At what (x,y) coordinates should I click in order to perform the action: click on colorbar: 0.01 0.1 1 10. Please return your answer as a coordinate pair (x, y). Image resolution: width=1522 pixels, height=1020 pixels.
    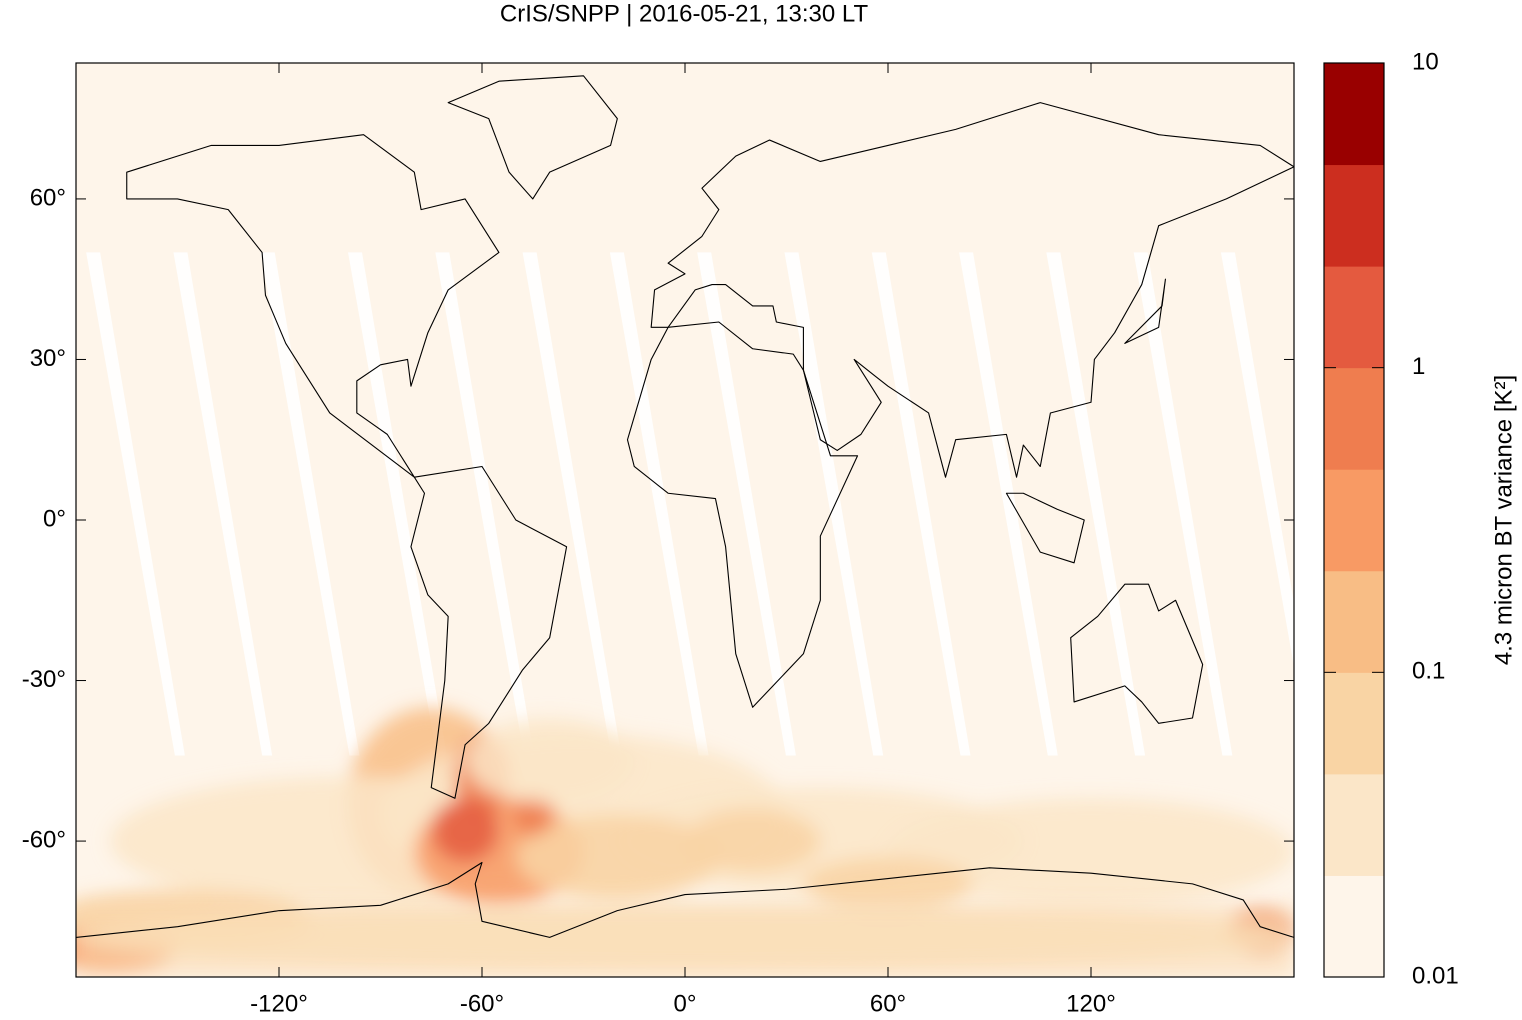
    Looking at the image, I should click on (1391, 518).